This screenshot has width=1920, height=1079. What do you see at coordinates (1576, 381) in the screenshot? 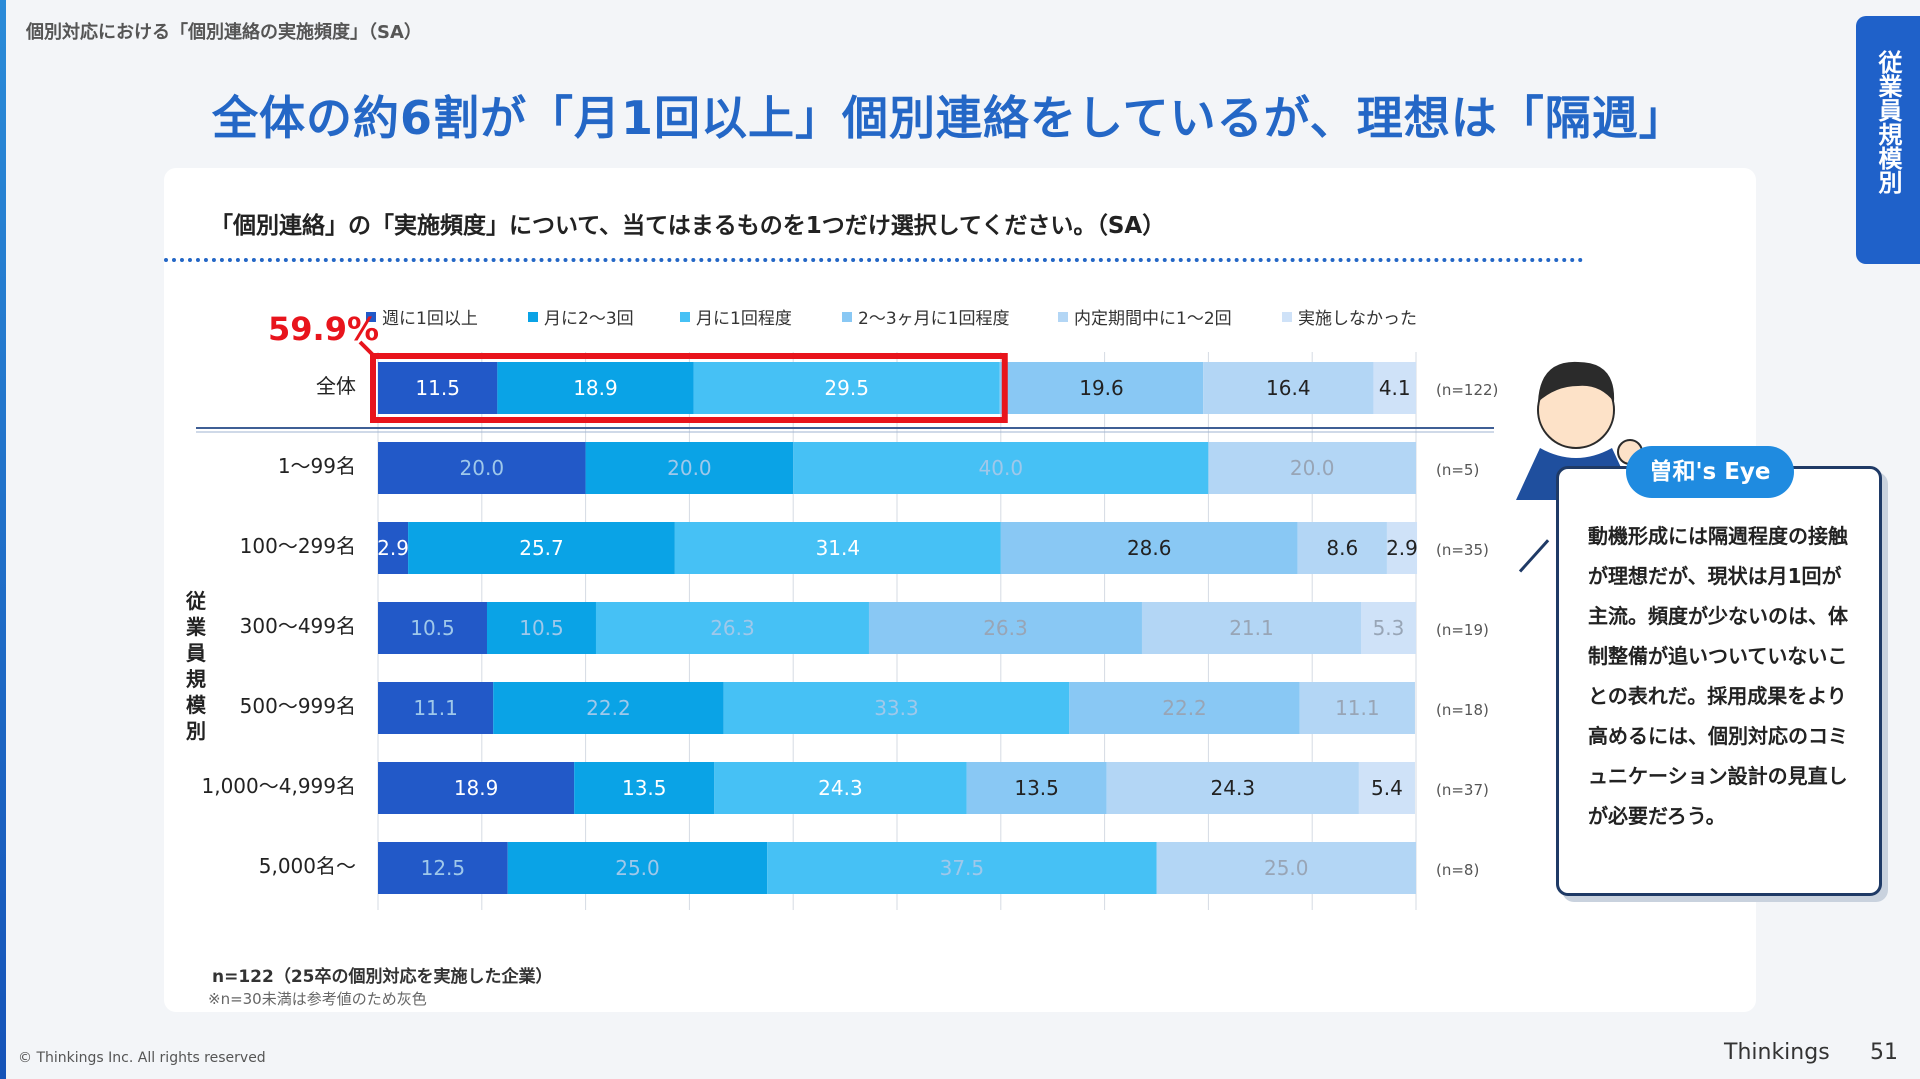
I see `avatar-hair` at bounding box center [1576, 381].